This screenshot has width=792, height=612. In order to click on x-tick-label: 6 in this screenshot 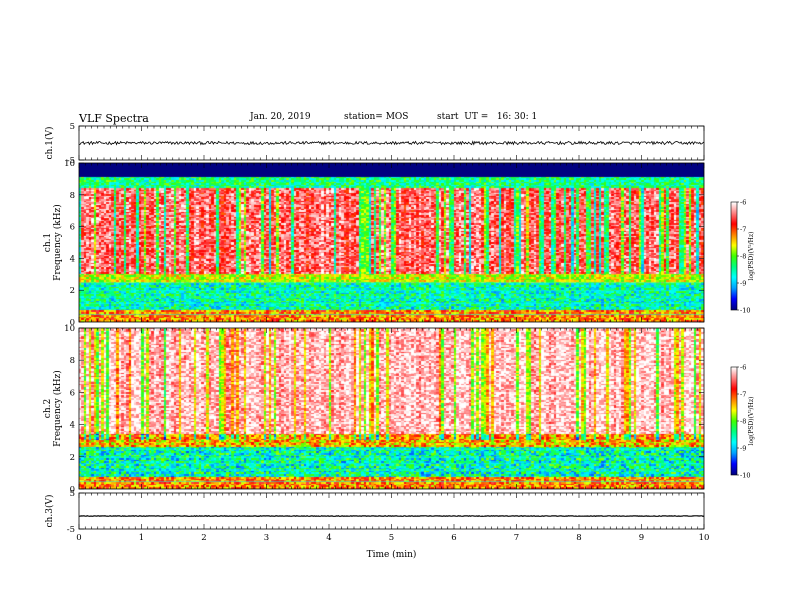, I will do `click(453, 538)`.